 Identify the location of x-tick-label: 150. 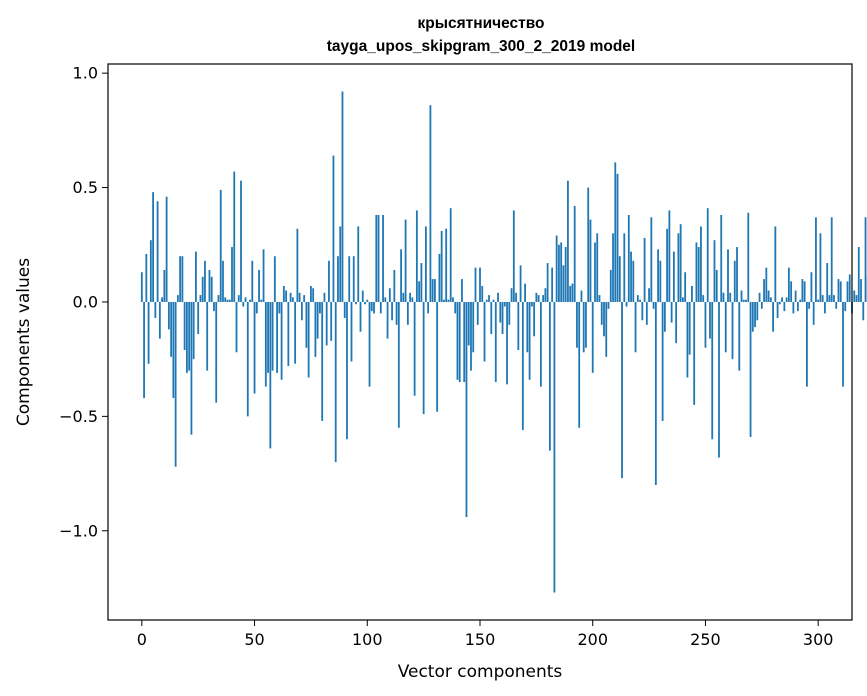
(480, 639).